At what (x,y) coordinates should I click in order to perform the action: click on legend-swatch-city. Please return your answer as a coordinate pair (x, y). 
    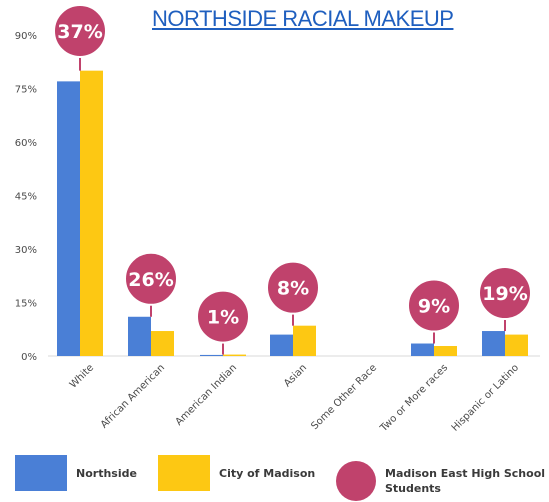
    Looking at the image, I should click on (184, 473).